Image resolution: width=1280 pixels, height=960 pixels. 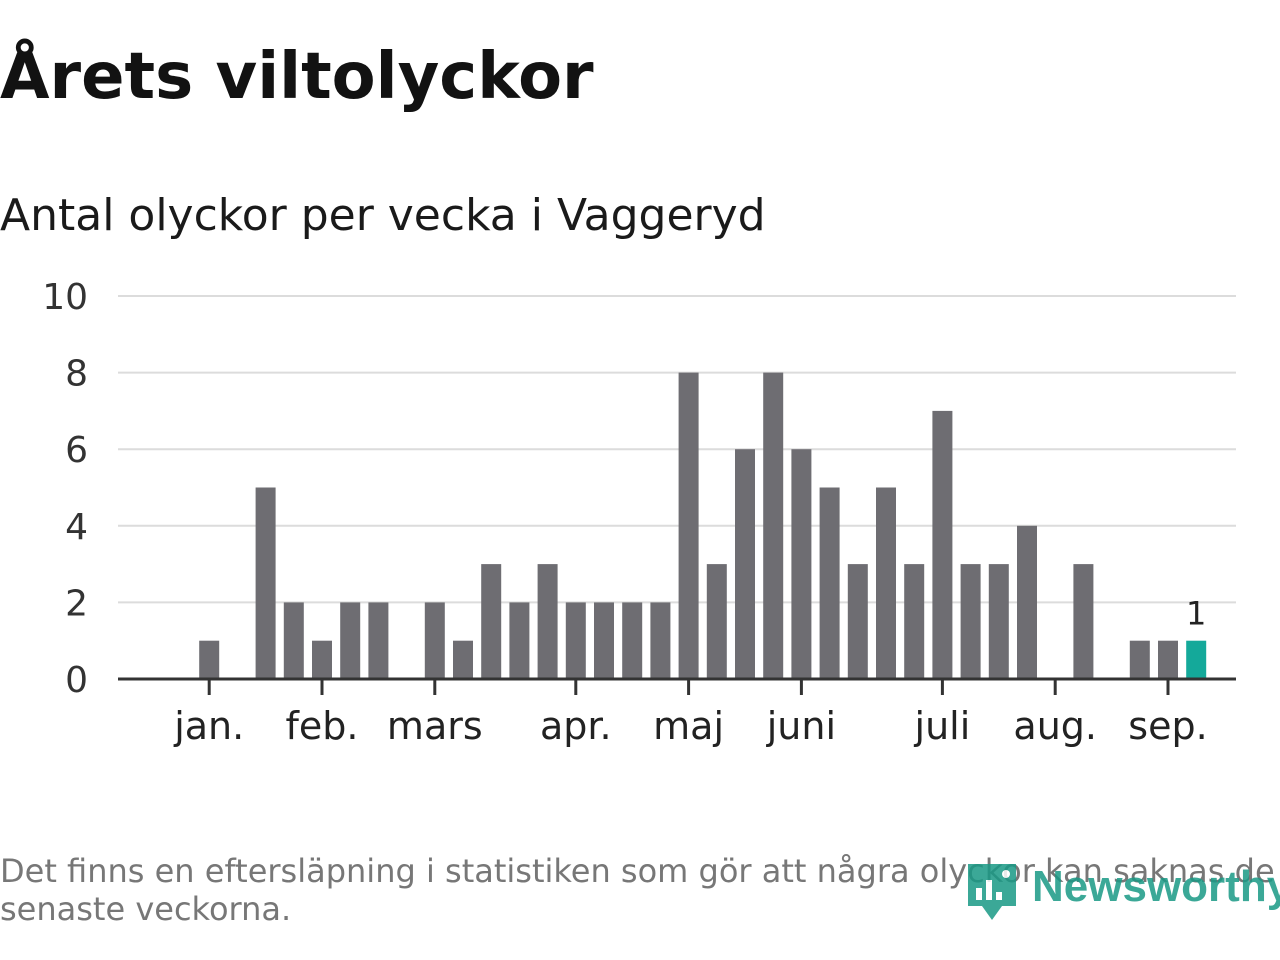 I want to click on chart-subtitle: Antal olyckor per vecka i Vaggeryd, so click(x=383, y=215).